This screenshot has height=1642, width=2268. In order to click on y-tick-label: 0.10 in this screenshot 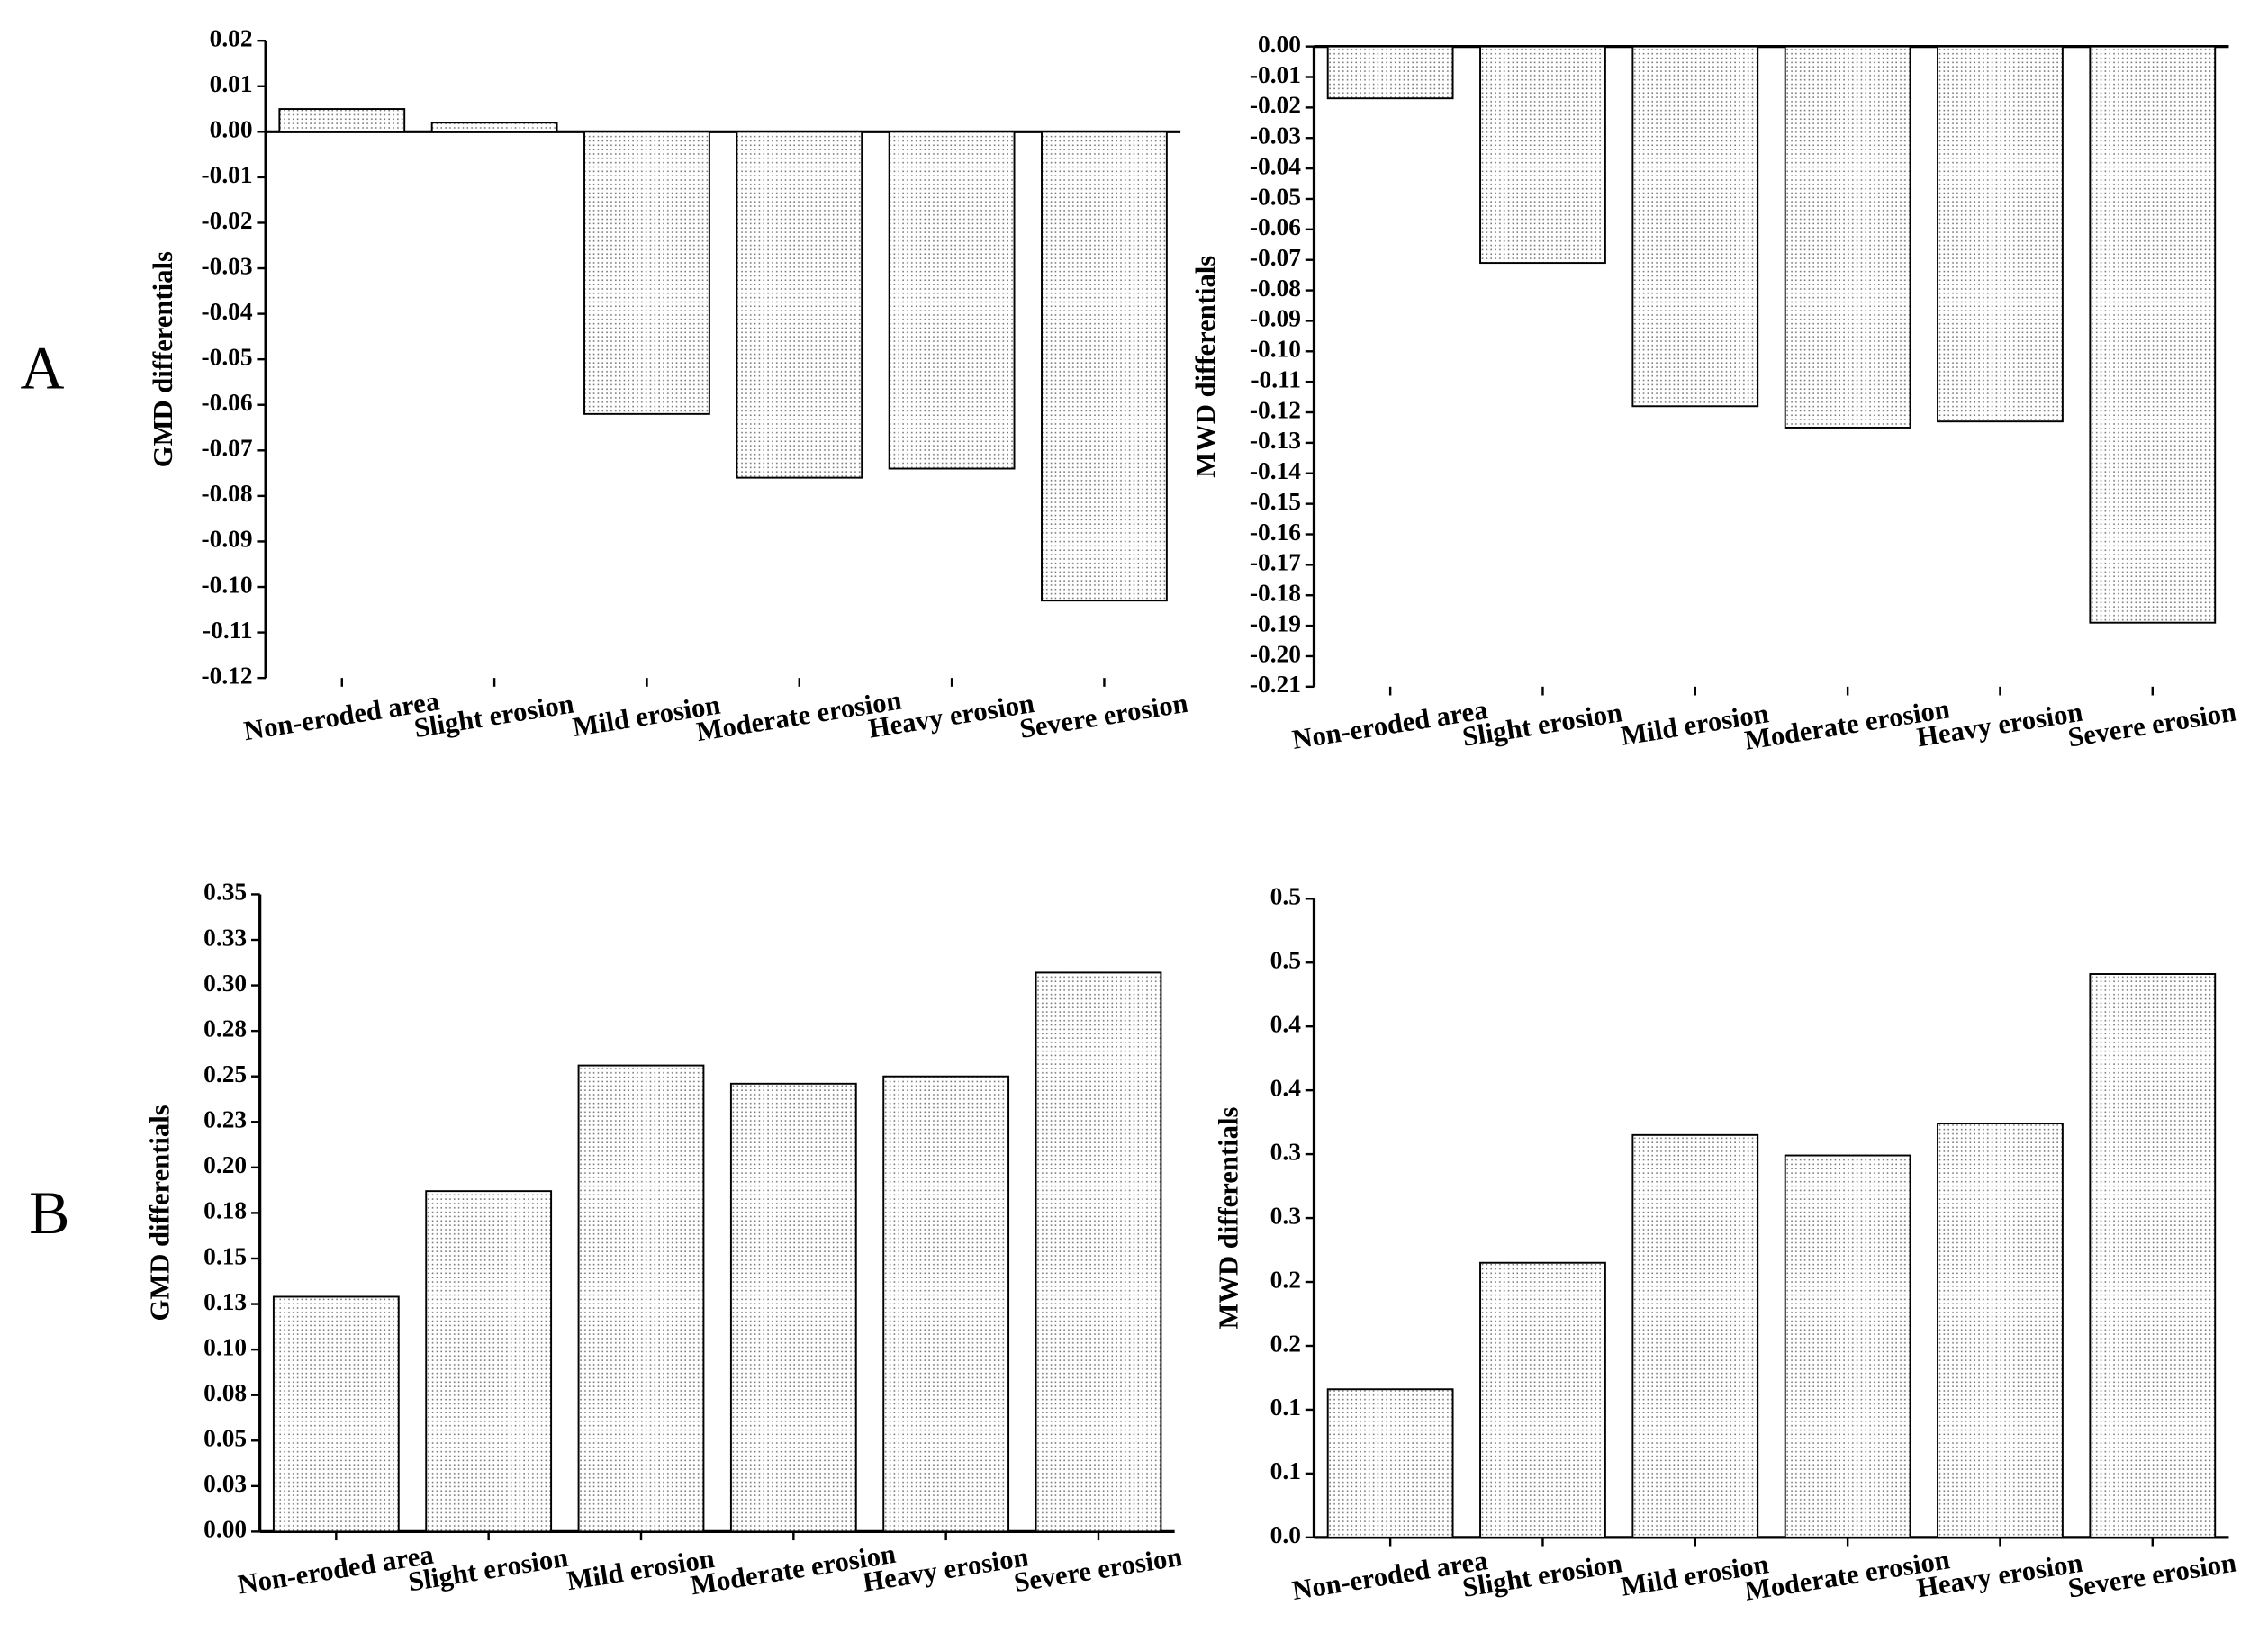, I will do `click(225, 1347)`.